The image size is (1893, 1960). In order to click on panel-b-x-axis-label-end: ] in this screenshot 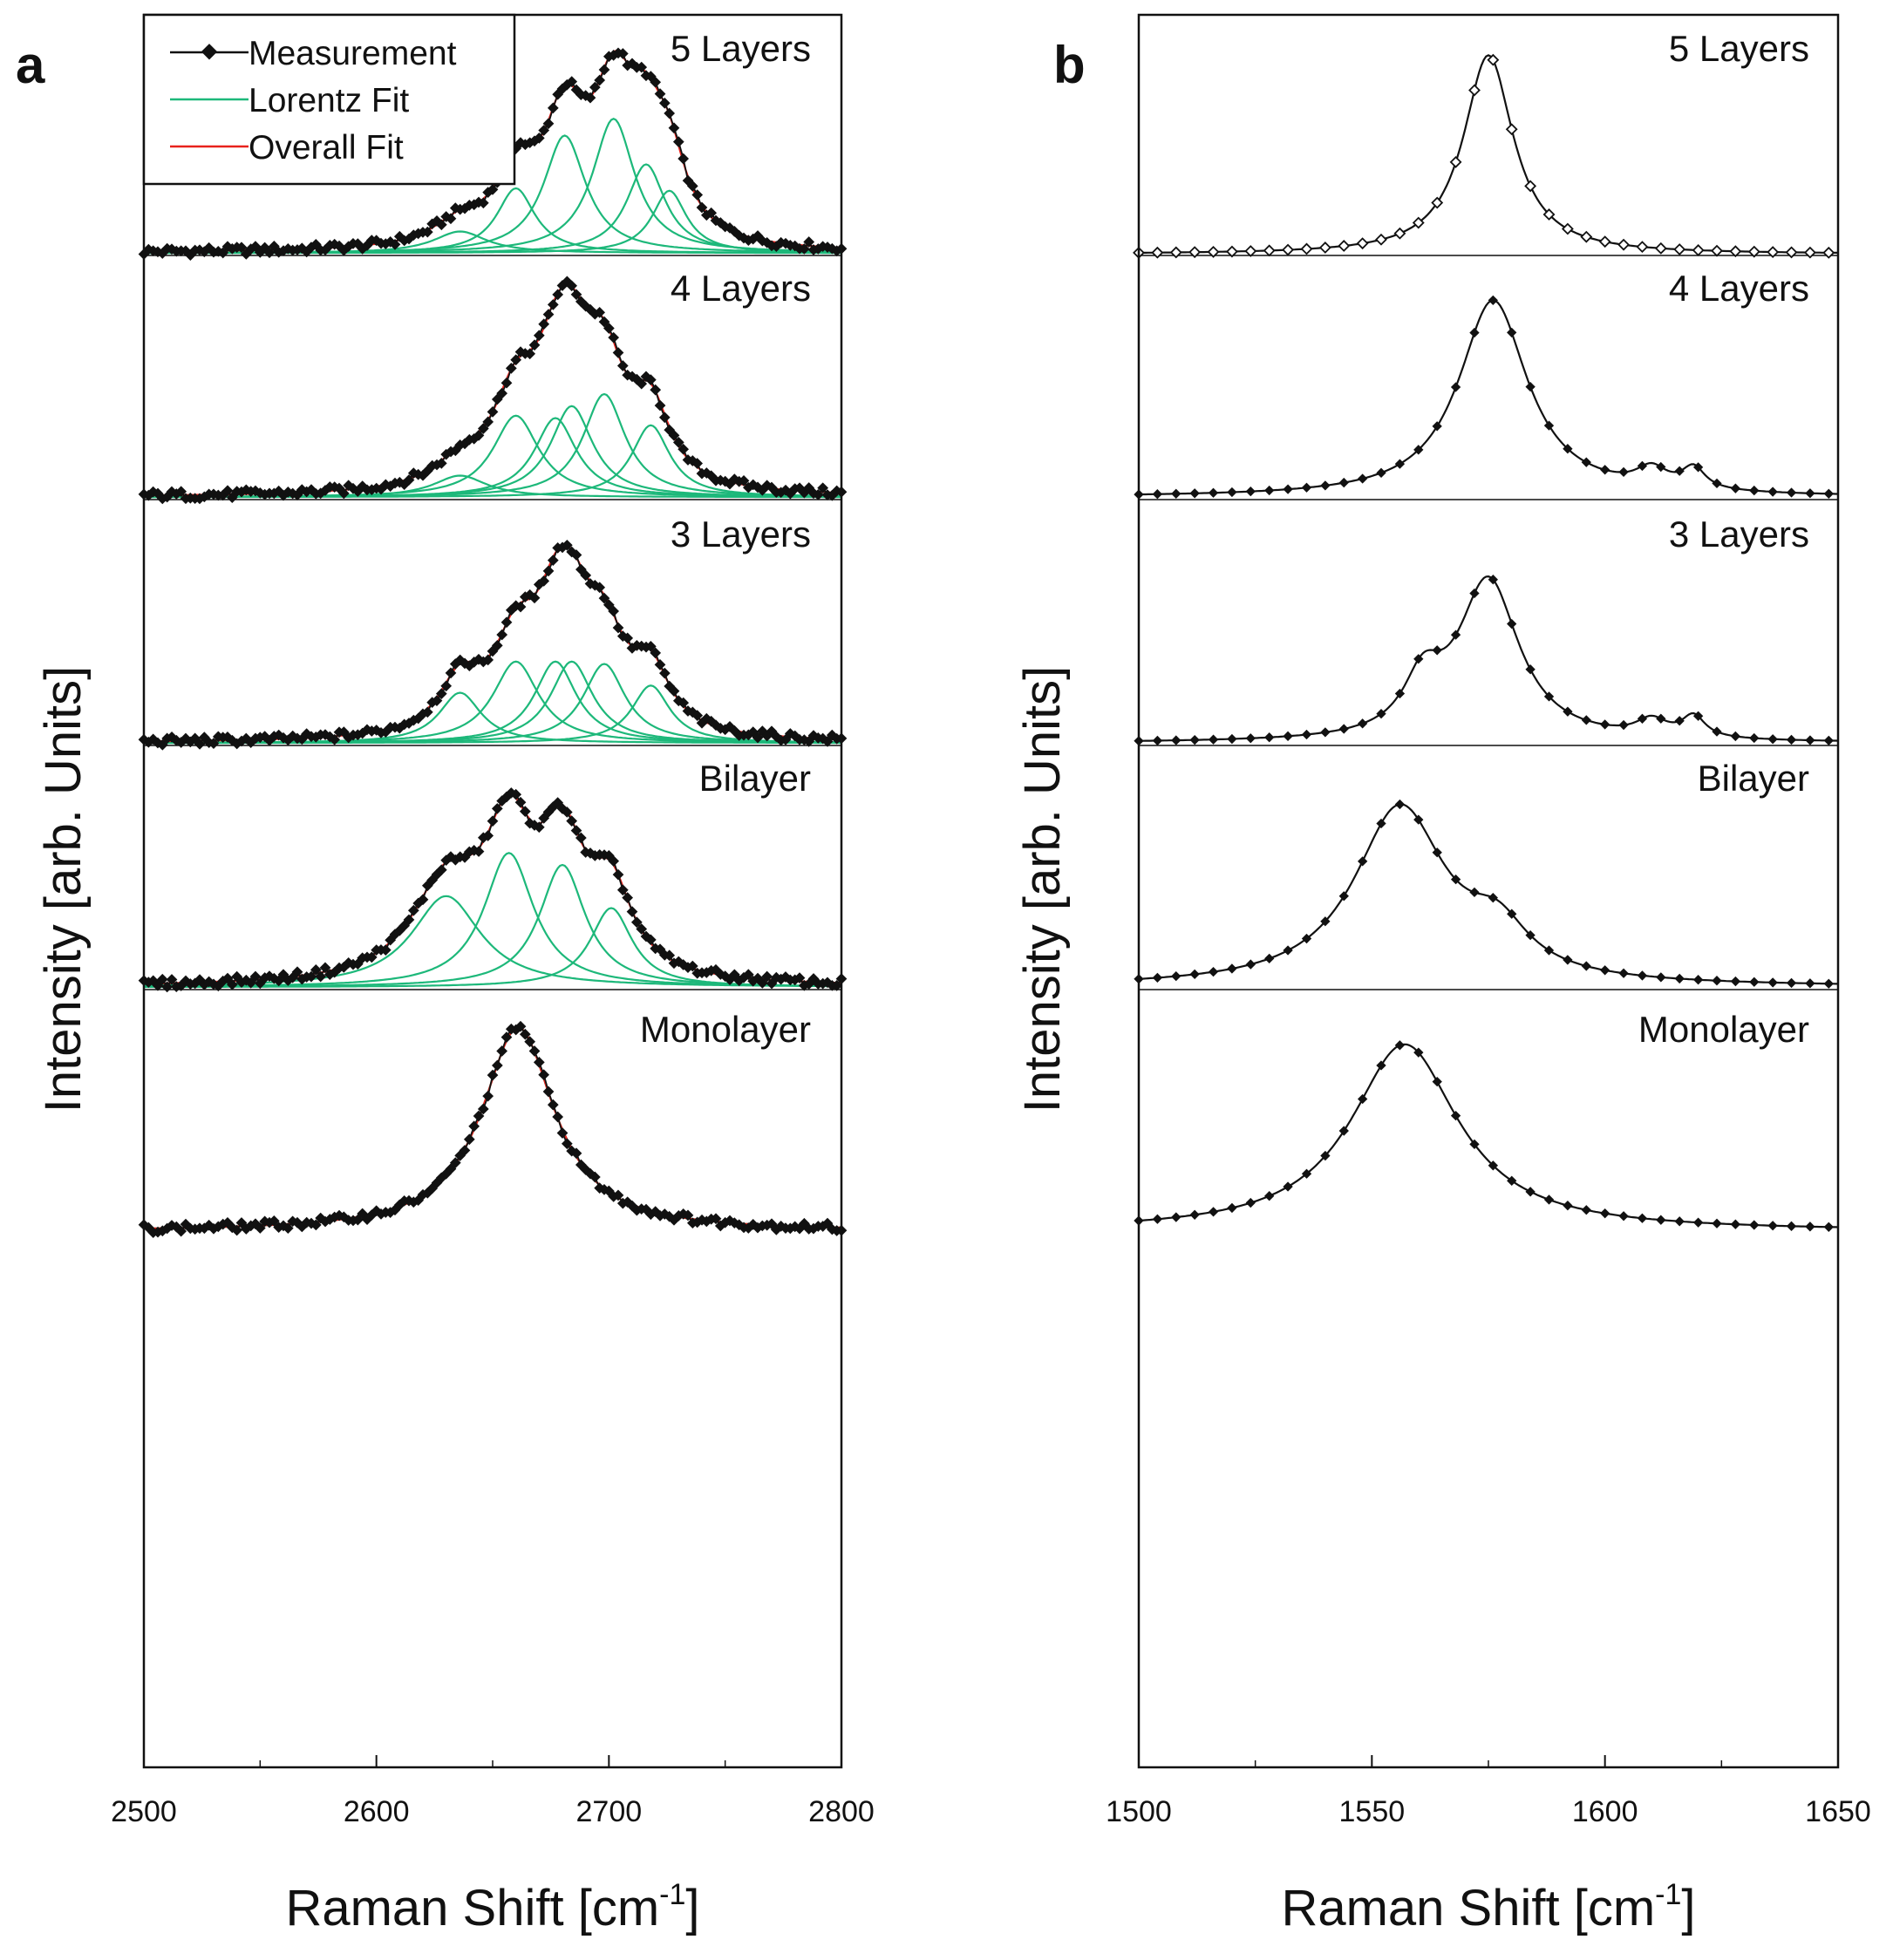, I will do `click(1688, 1908)`.